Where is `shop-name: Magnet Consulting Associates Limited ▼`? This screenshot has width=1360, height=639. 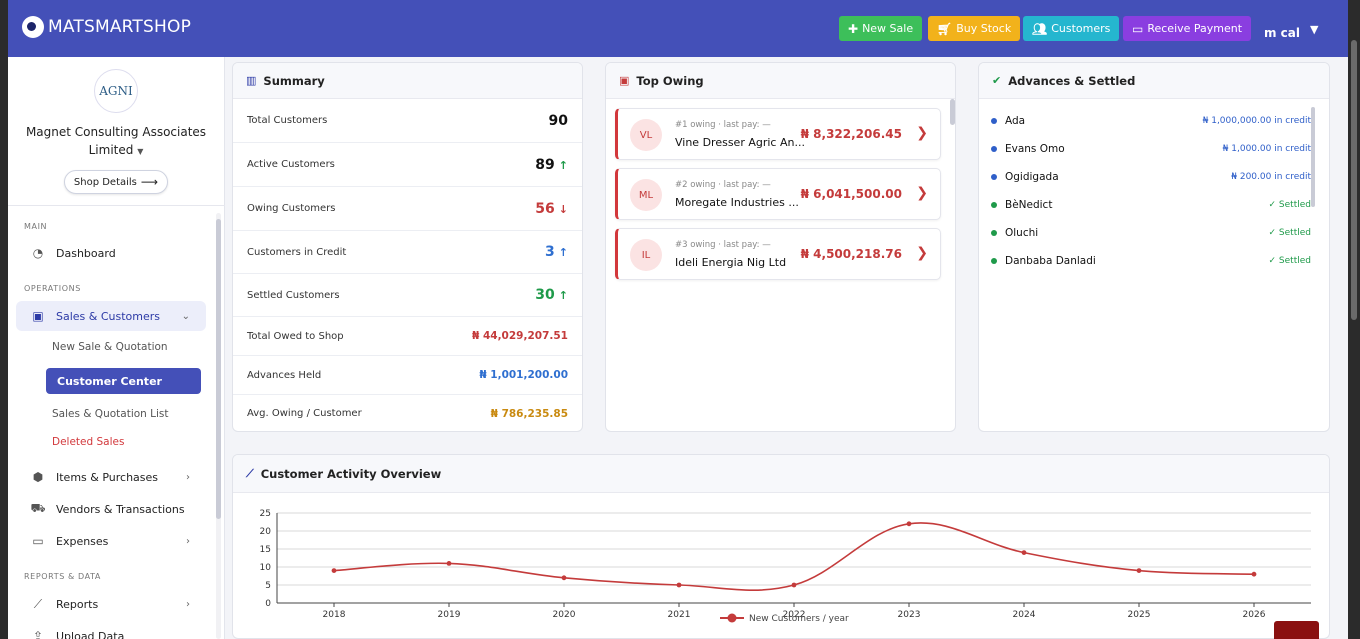
shop-name: Magnet Consulting Associates Limited ▼ is located at coordinates (116, 141).